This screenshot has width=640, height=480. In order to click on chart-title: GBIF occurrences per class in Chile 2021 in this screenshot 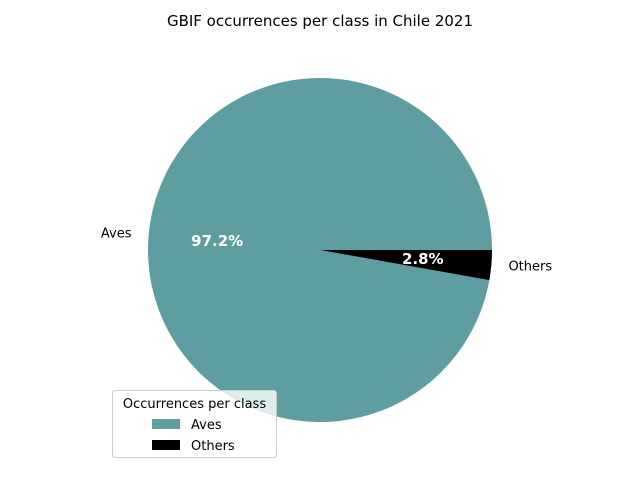, I will do `click(320, 21)`.